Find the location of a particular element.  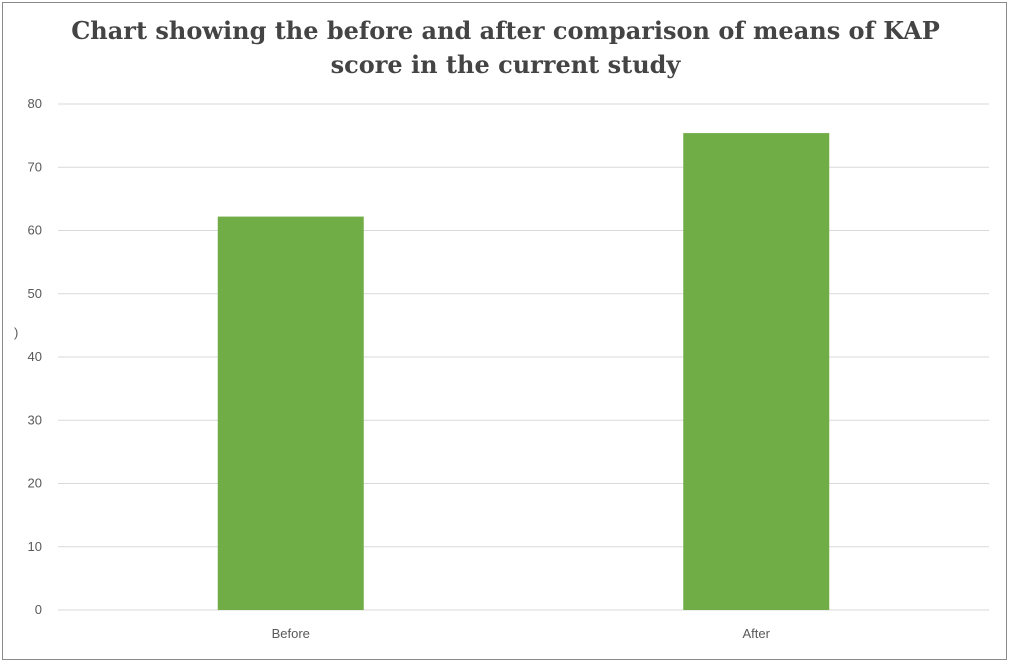

y-tick-label: 20 is located at coordinates (35, 483).